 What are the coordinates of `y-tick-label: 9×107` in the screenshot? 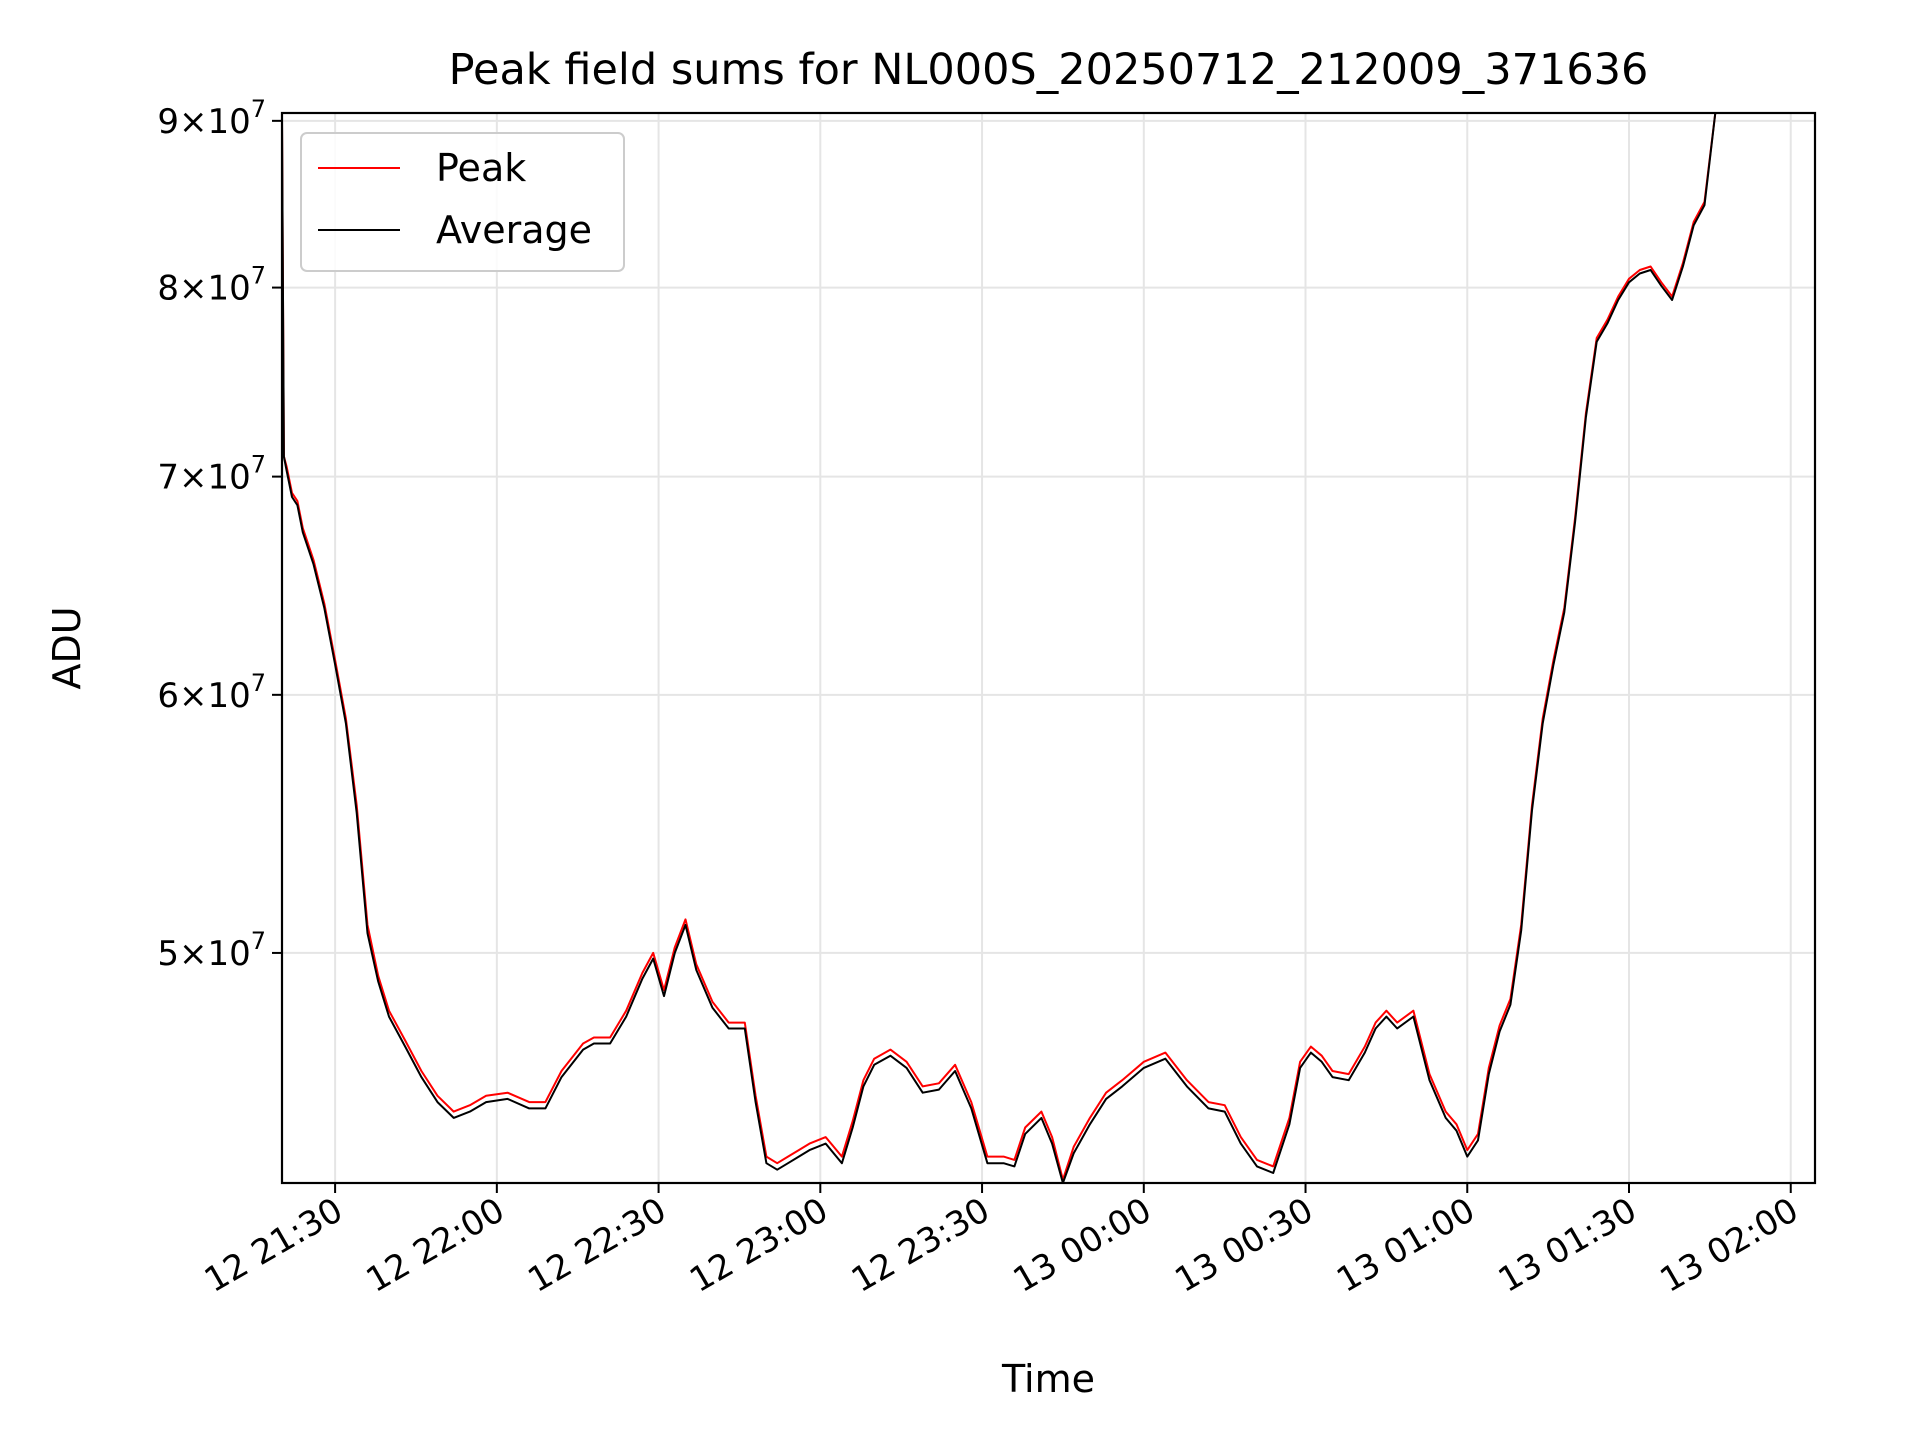 It's located at (211, 118).